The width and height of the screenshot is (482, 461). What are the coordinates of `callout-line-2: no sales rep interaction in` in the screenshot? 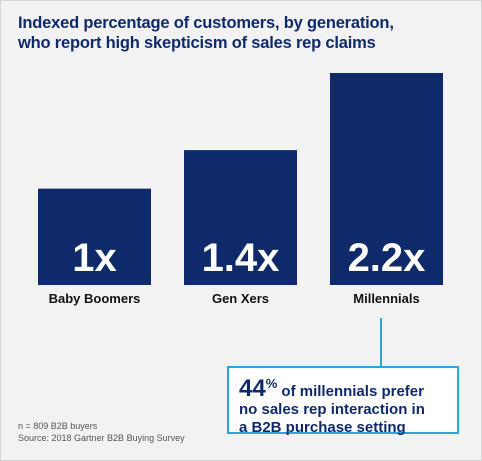 It's located at (332, 409).